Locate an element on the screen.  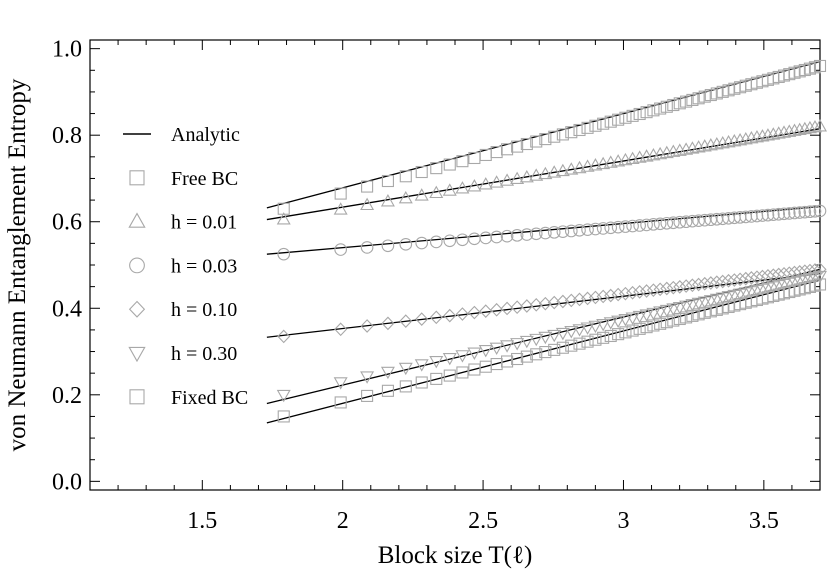
legend-label-analytic: Analytic is located at coordinates (205, 135).